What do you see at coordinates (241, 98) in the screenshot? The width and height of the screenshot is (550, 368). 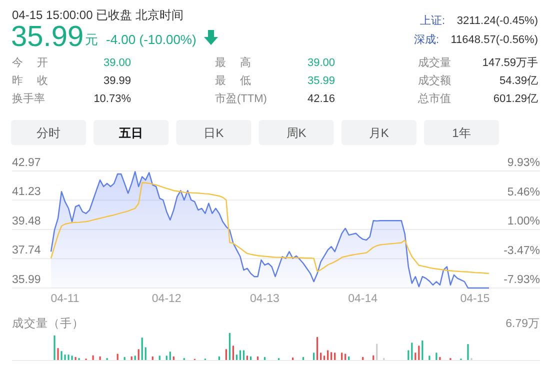 I see `text: 市盈(TTM)` at bounding box center [241, 98].